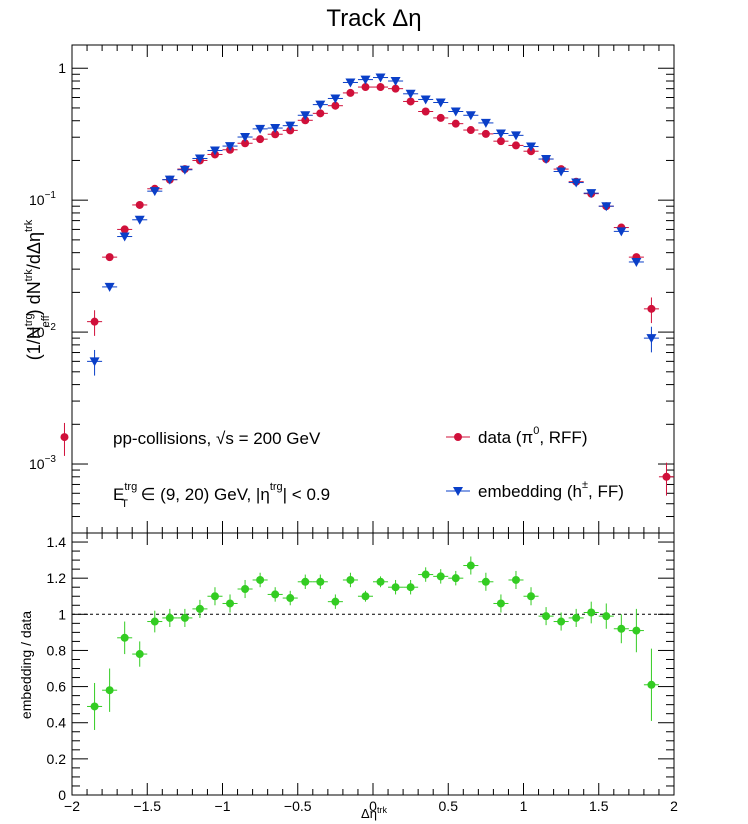  Describe the element at coordinates (532, 436) in the screenshot. I see `svg-text: data (π0, RFF)` at that location.